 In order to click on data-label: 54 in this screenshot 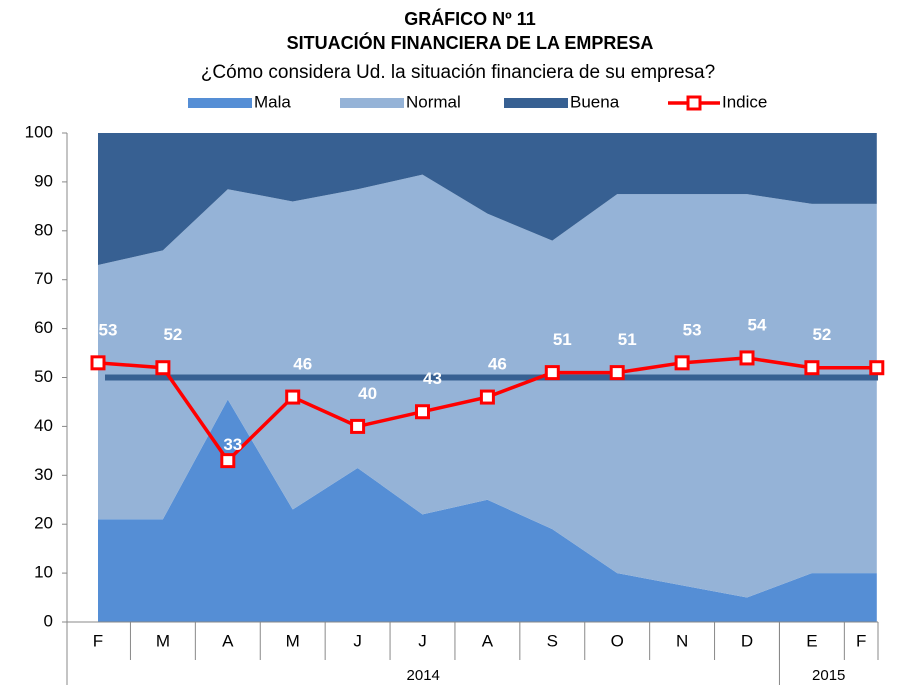, I will do `click(757, 324)`.